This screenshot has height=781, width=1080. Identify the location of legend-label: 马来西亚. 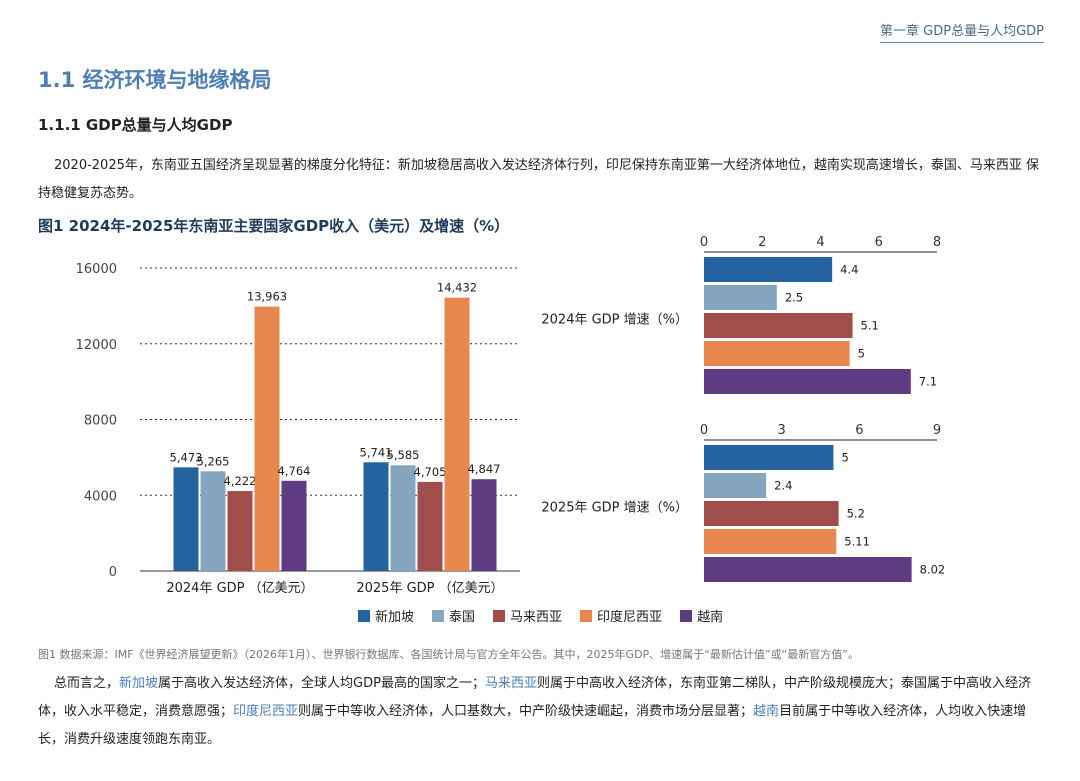
(536, 617).